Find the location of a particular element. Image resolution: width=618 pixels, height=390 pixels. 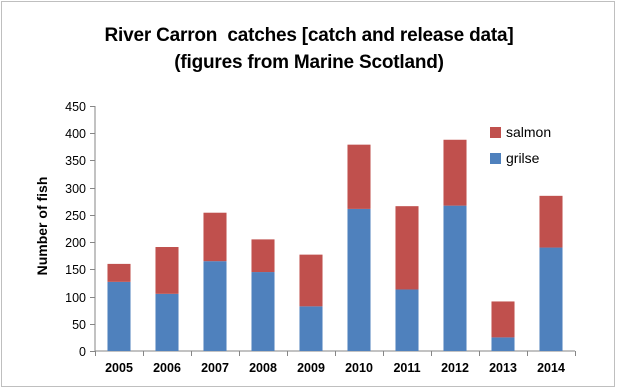

y-tick-label: 50 is located at coordinates (79, 325).